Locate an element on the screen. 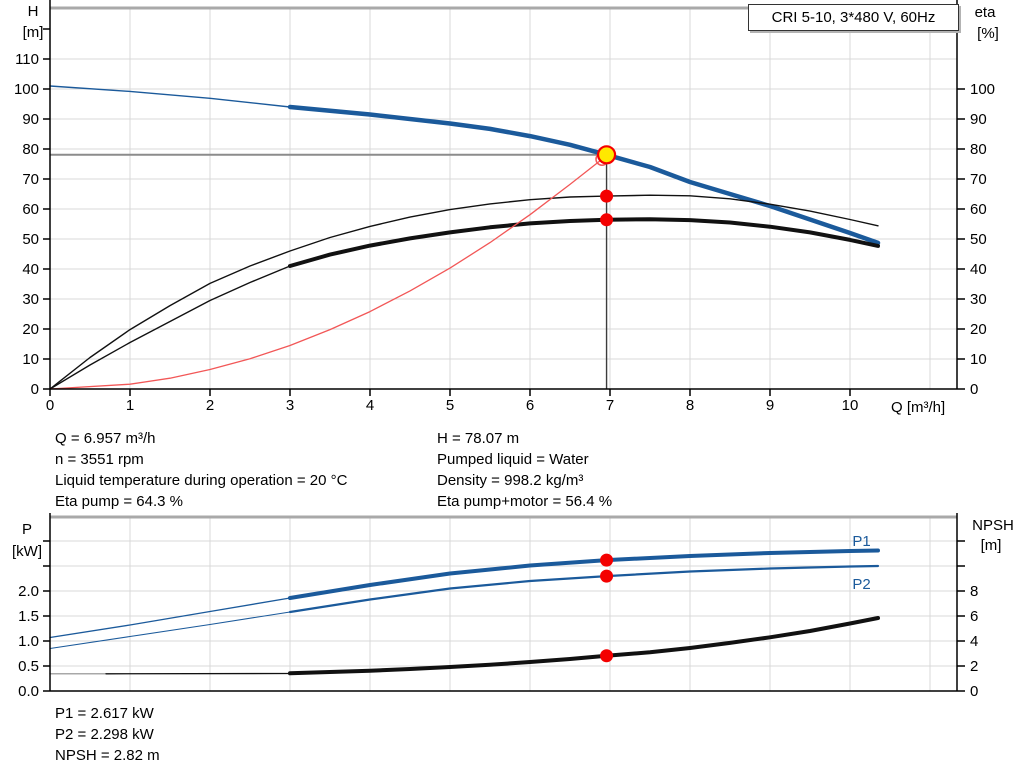  pump-curve-thin is located at coordinates (170, 96).